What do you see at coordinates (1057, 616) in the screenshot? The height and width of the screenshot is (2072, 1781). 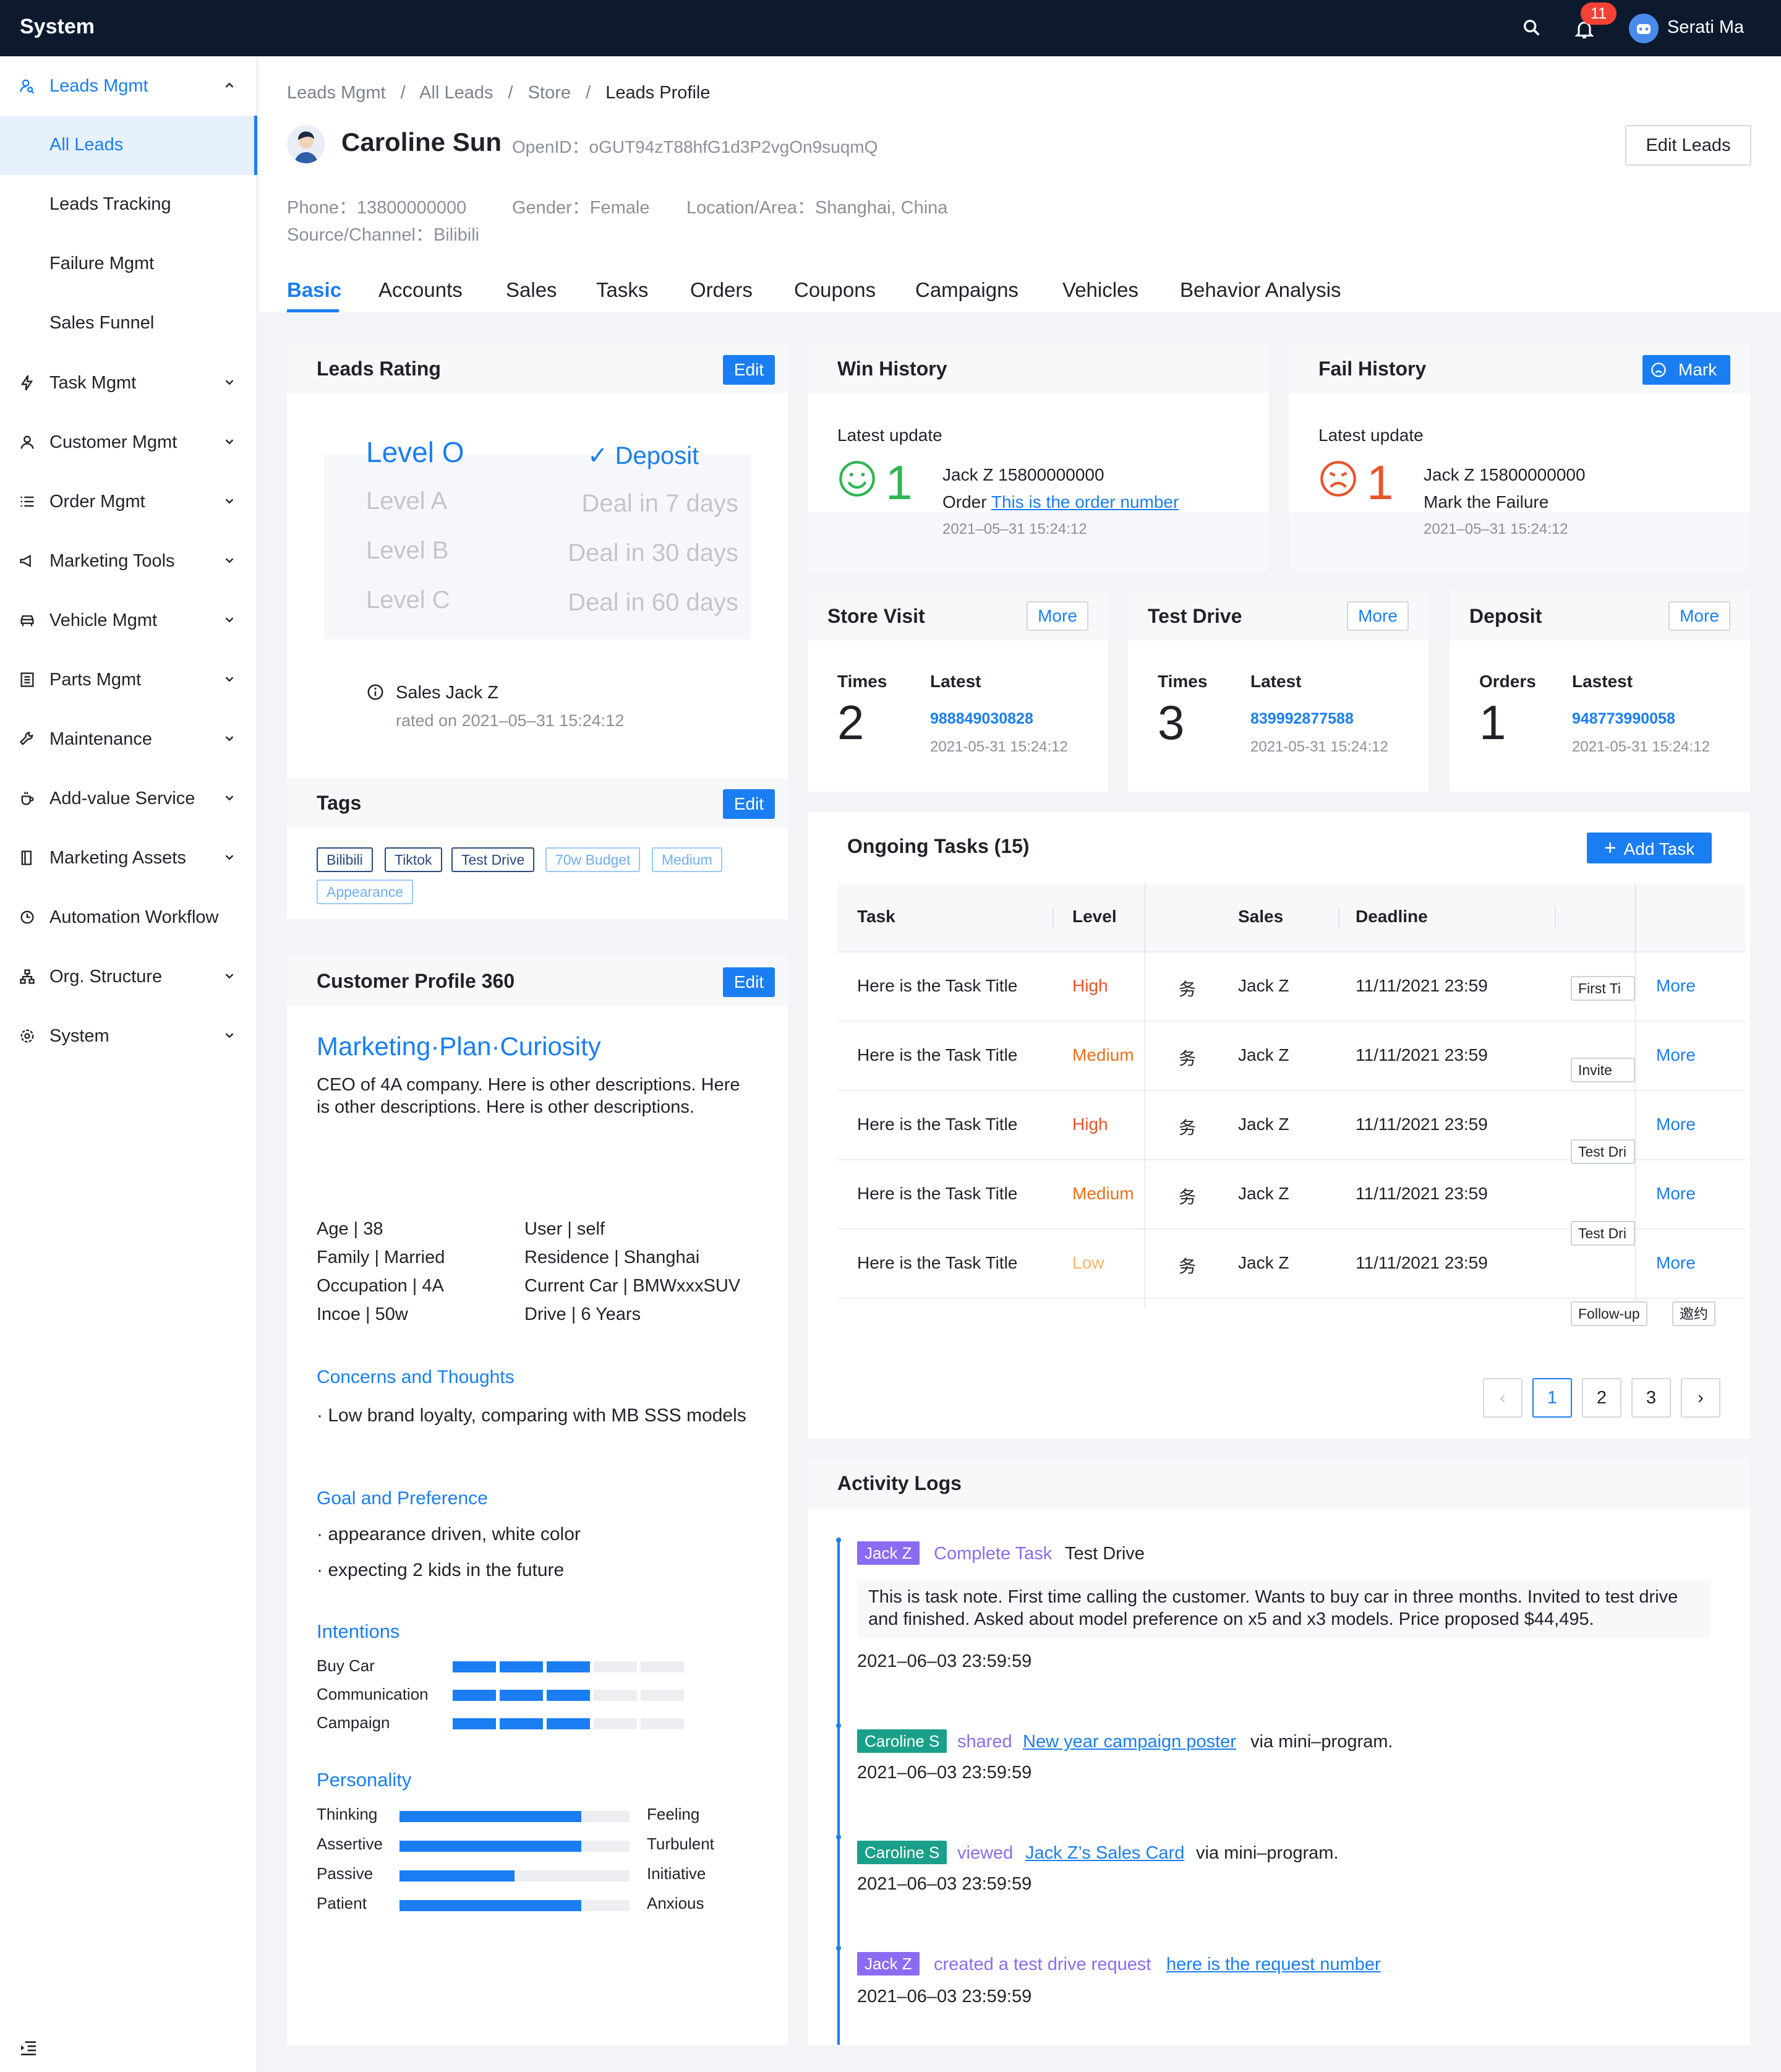 I see `store-visit-more-button: More` at bounding box center [1057, 616].